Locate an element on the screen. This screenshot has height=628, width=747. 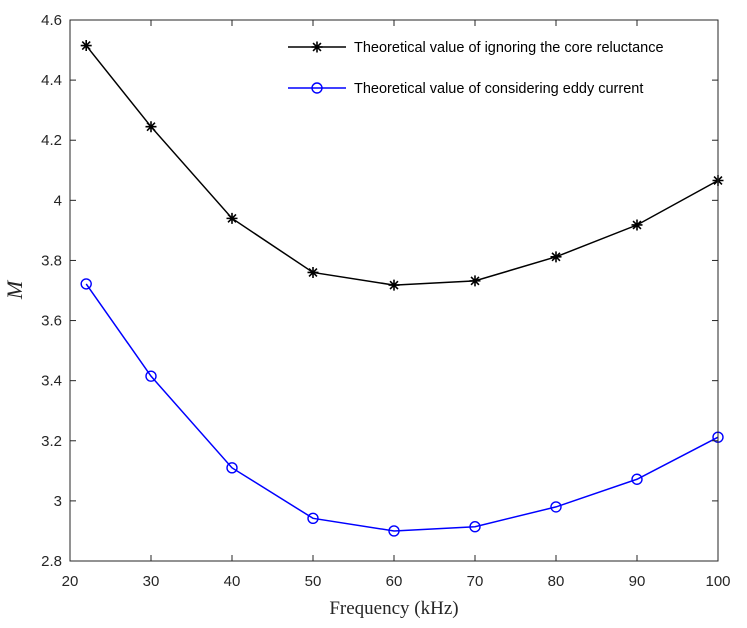
x-tick-label: 100 is located at coordinates (717, 581).